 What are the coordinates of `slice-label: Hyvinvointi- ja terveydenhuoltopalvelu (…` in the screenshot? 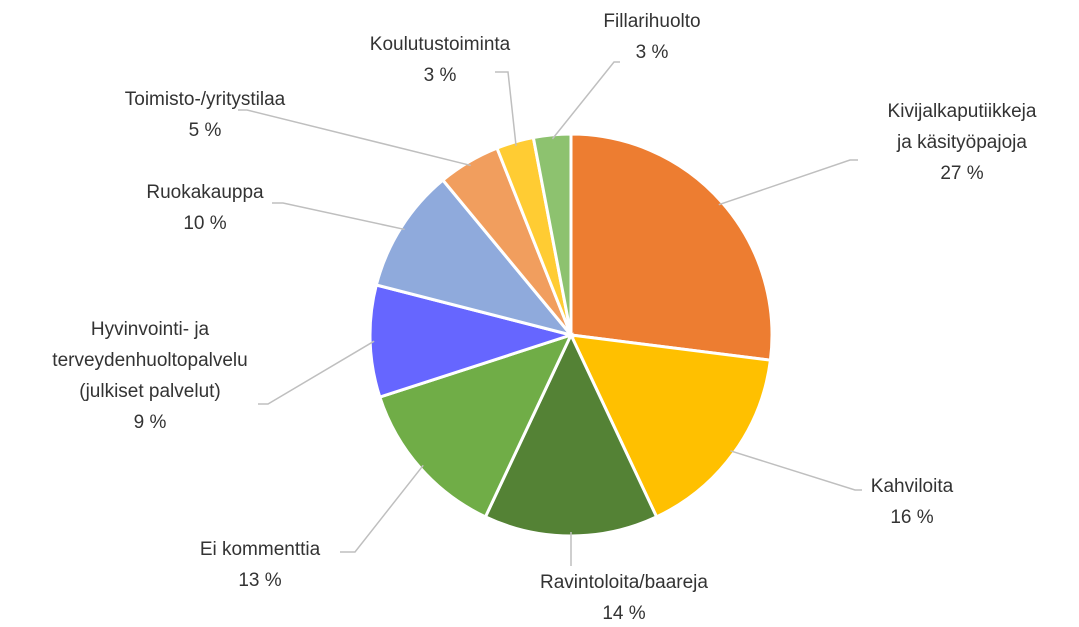 It's located at (150, 360).